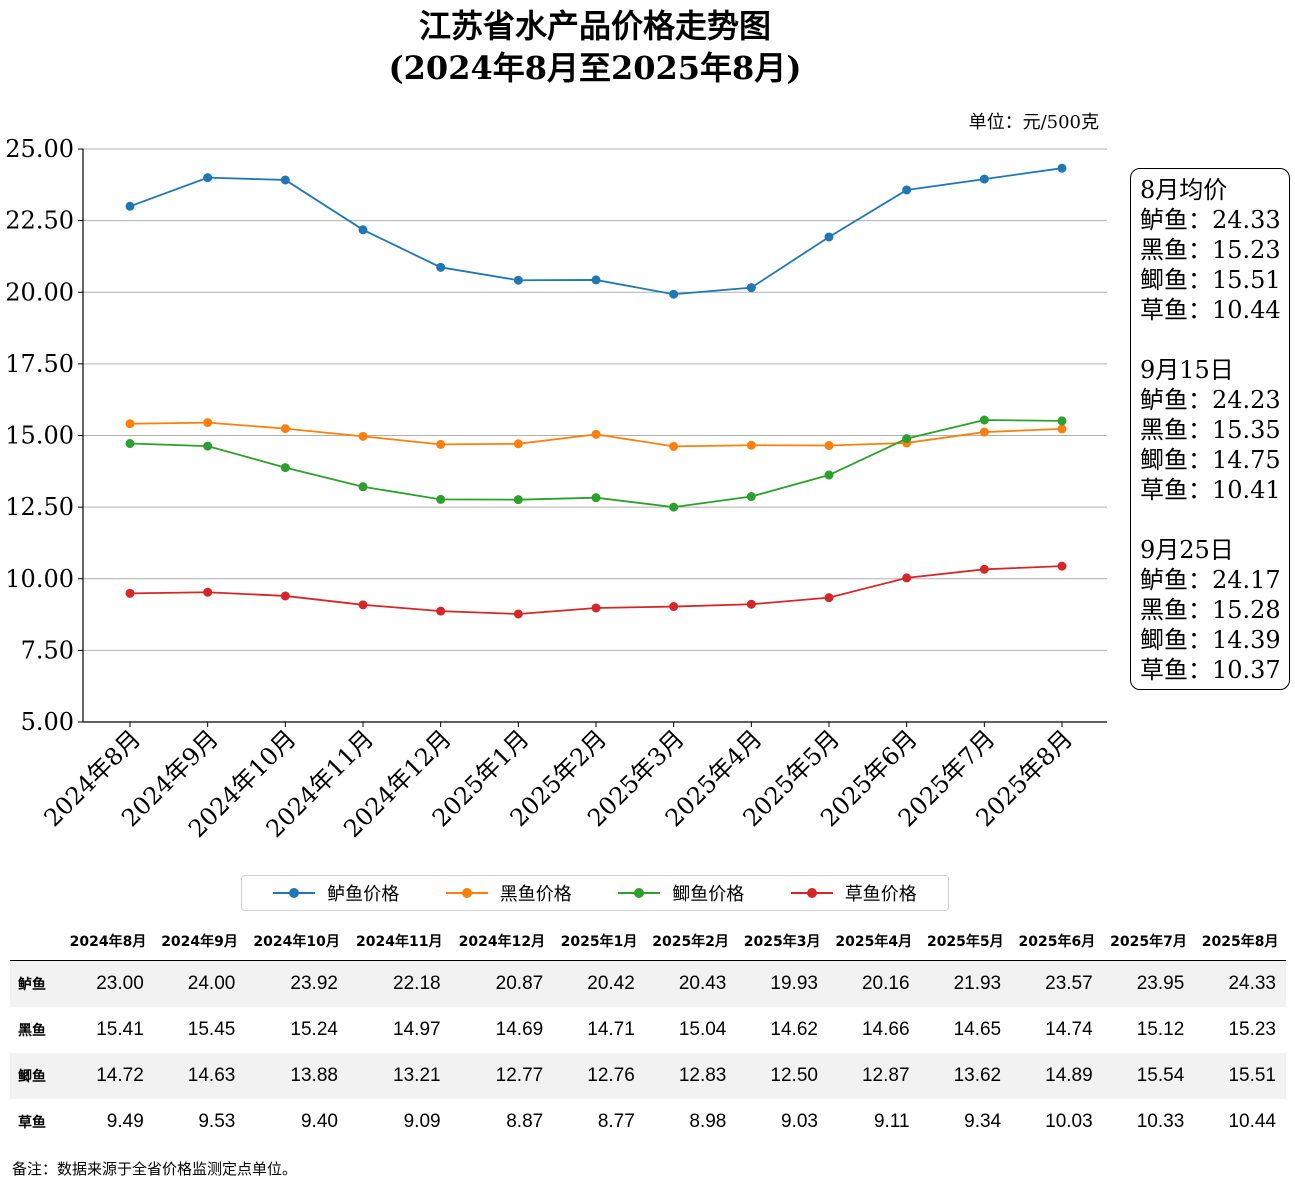 Image resolution: width=1295 pixels, height=1198 pixels. I want to click on table-column-header: 2025年3月, so click(782, 941).